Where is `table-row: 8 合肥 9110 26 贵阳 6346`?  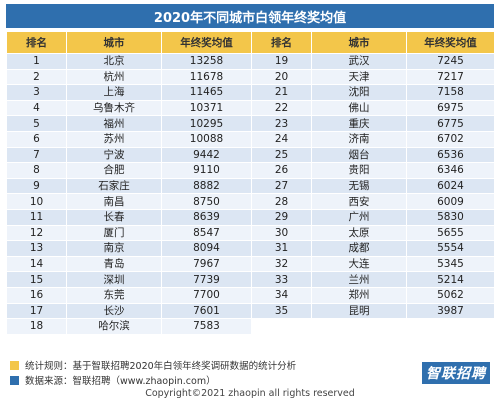
table-row: 8 合肥 9110 26 贵阳 6346 is located at coordinates (250, 170).